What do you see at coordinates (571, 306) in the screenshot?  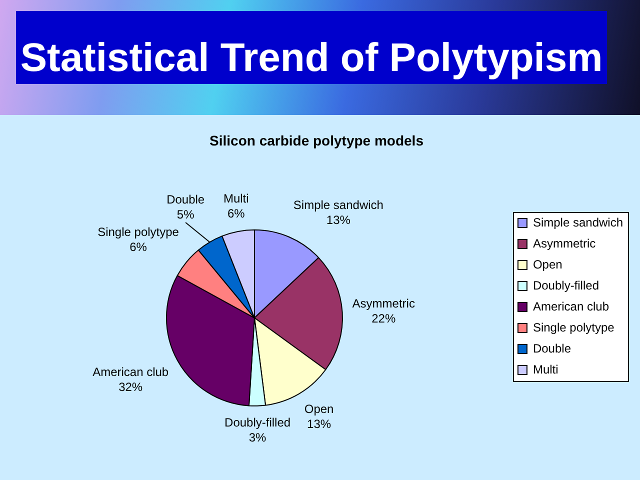 I see `legend-label: American club` at bounding box center [571, 306].